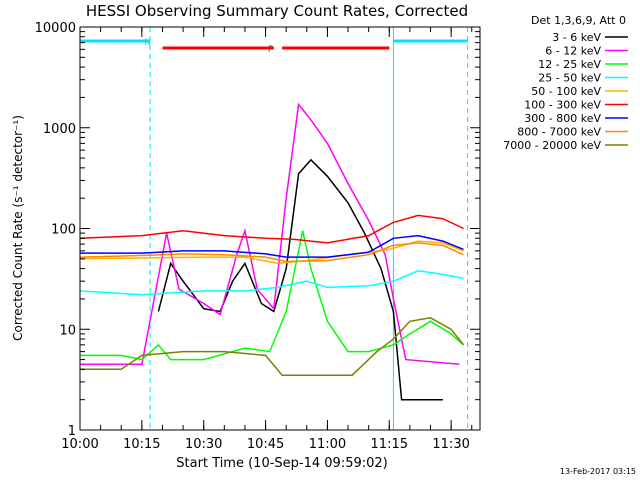 The image size is (640, 480). Describe the element at coordinates (389, 444) in the screenshot. I see `x-tick-label: 11:15` at that location.